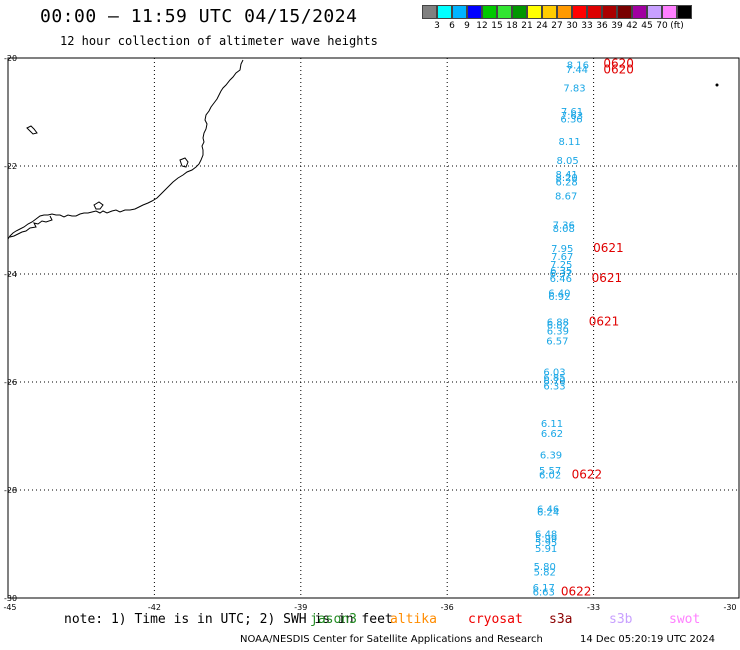 The image size is (740, 650). Describe the element at coordinates (9, 607) in the screenshot. I see `lon-tick-label: -45` at that location.